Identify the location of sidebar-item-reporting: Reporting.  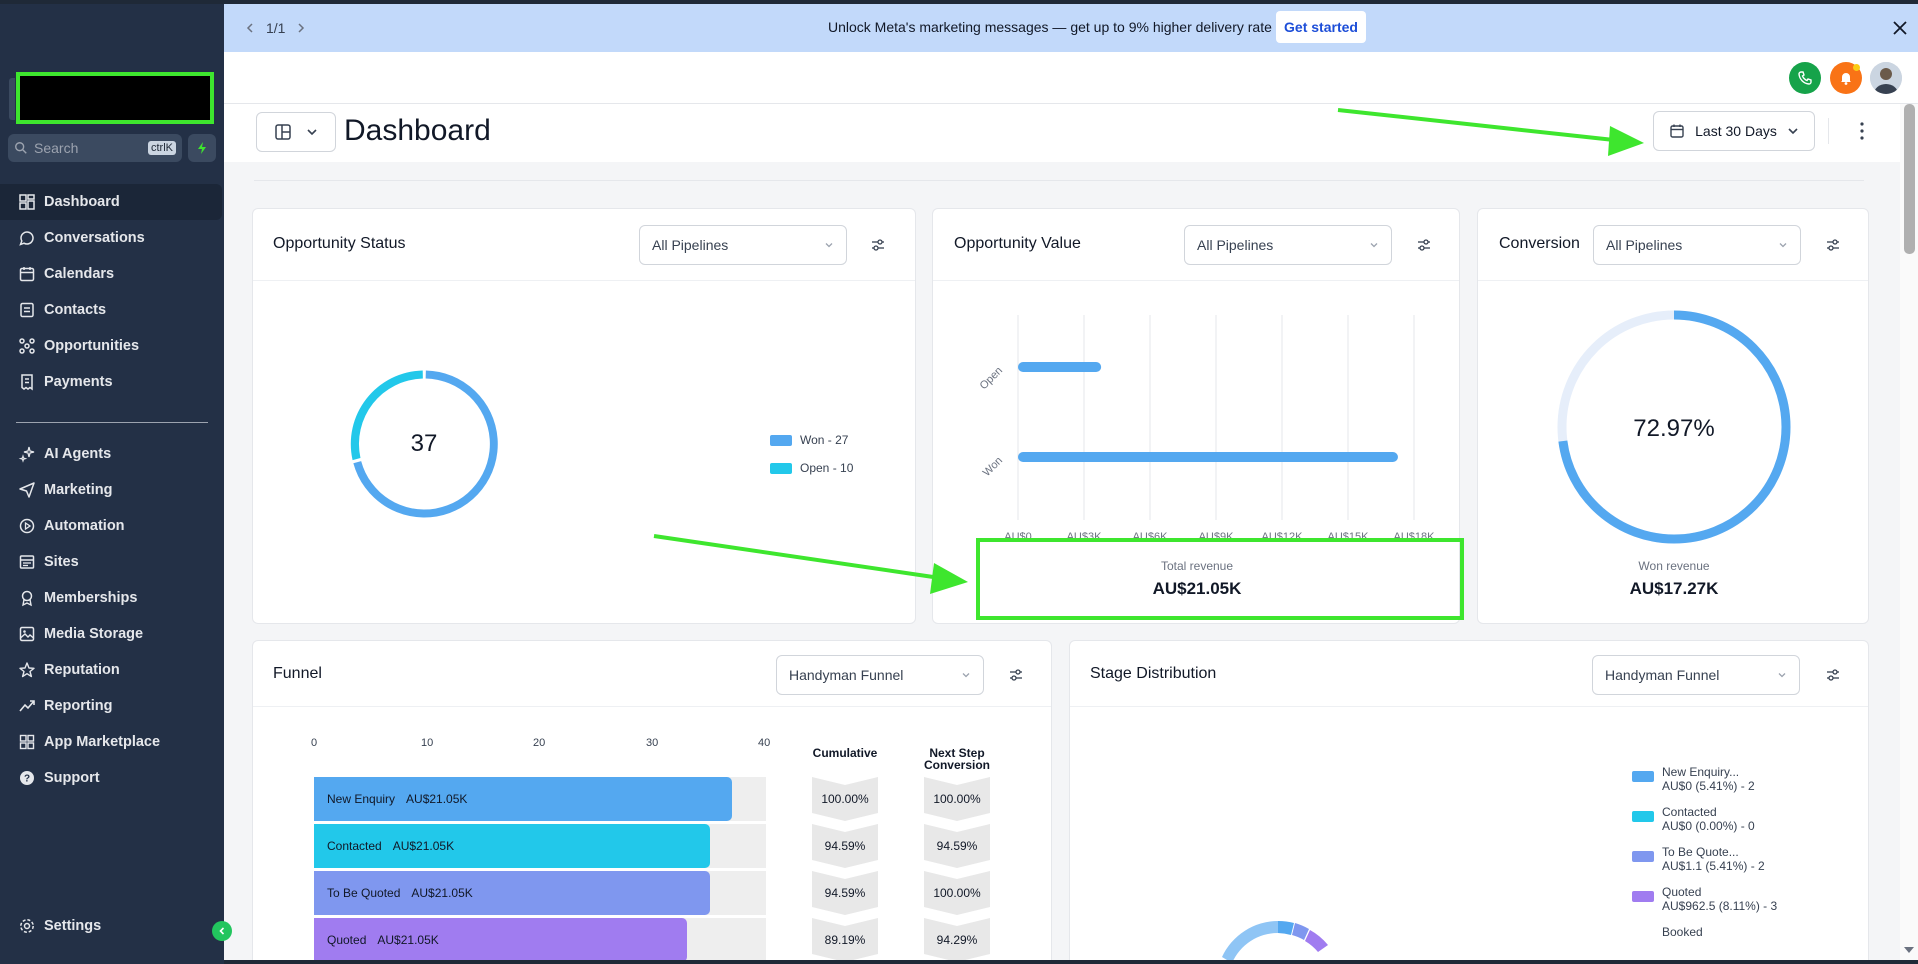
(112, 706).